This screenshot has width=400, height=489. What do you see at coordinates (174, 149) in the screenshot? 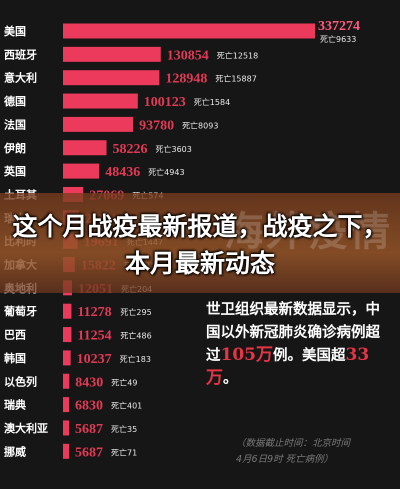
I see `deaths-label: 死亡3603` at bounding box center [174, 149].